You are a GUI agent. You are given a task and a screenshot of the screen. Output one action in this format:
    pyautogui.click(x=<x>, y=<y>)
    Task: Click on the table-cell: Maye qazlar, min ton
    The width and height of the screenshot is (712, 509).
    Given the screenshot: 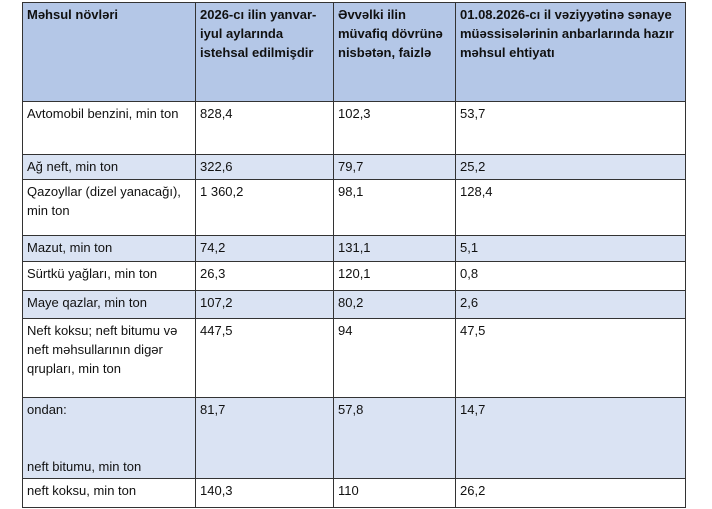 What is the action you would take?
    pyautogui.click(x=109, y=304)
    